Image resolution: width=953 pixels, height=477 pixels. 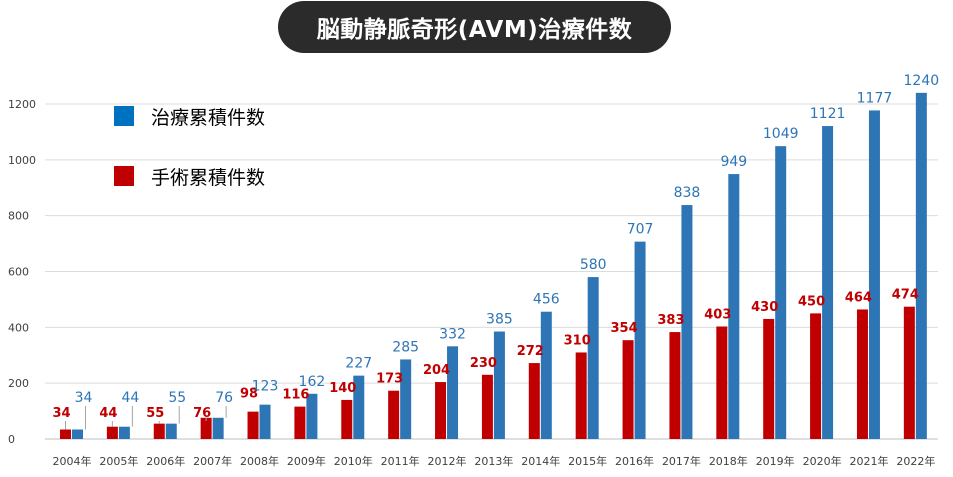 I want to click on treatment-data-label: 385, so click(x=499, y=320).